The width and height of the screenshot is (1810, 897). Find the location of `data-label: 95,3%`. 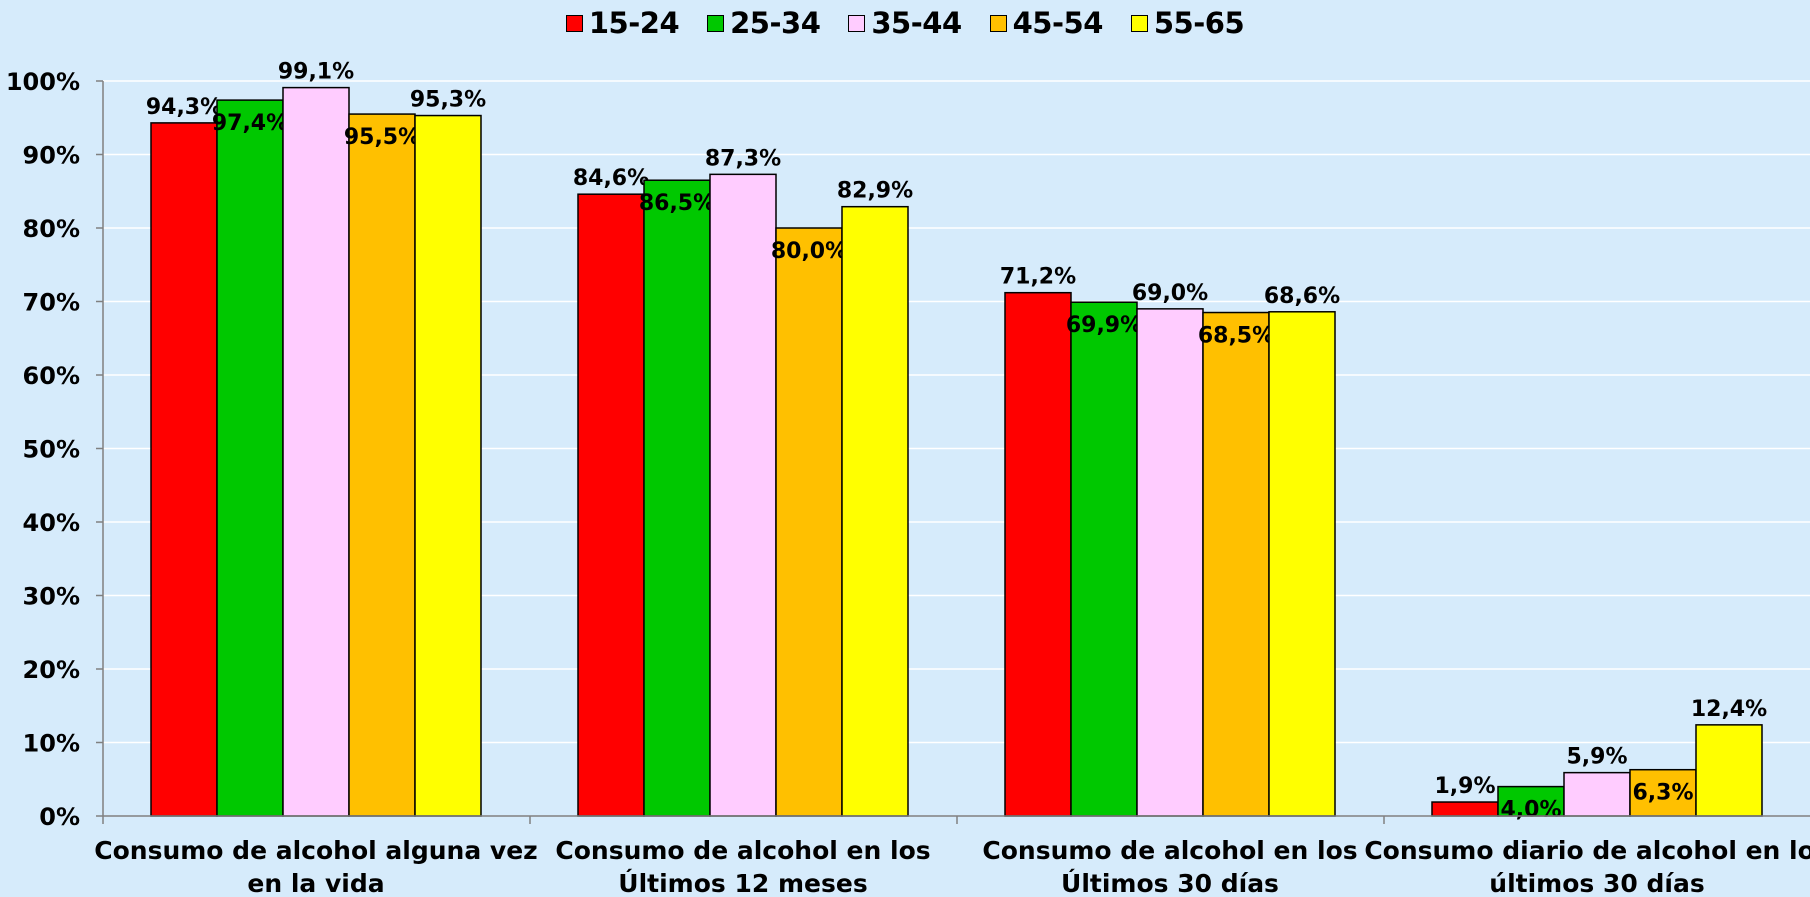

data-label: 95,3% is located at coordinates (448, 100).